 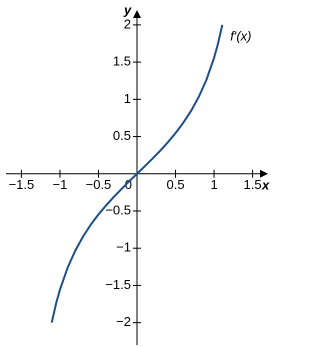 I want to click on x-tick-label: 1.5, so click(x=253, y=184).